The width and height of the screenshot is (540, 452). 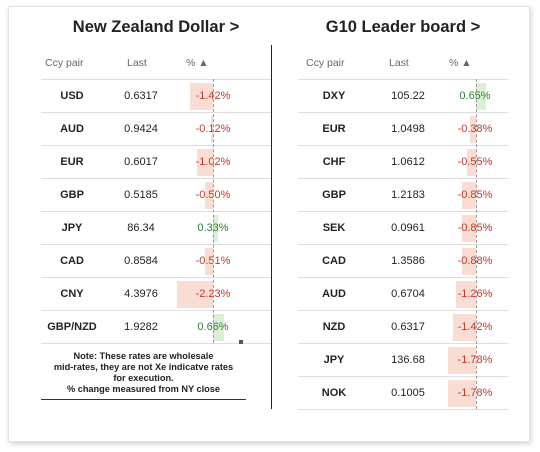 I want to click on note-line: Note: These rates are wholesale, so click(x=143, y=356).